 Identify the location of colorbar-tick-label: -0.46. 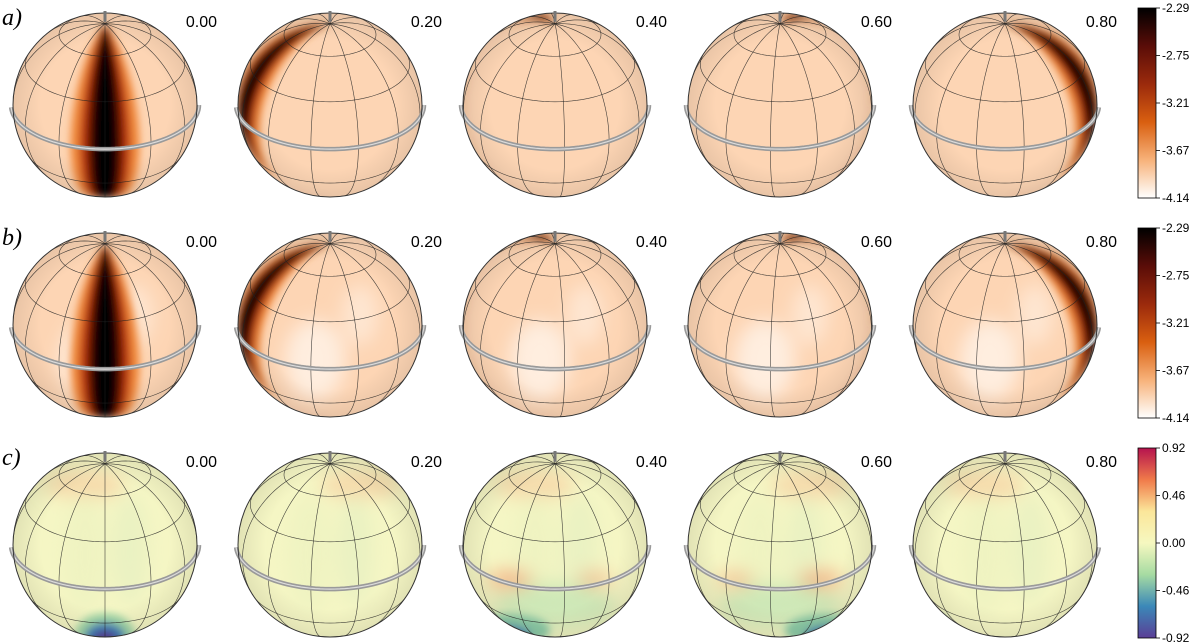
(1176, 591).